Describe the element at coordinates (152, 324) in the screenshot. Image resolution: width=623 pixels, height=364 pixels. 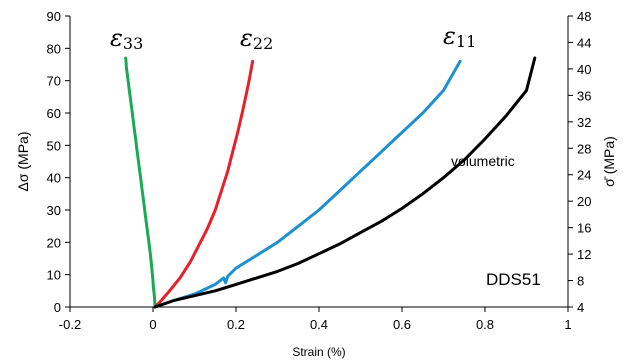
I see `x-tick-label: 0` at that location.